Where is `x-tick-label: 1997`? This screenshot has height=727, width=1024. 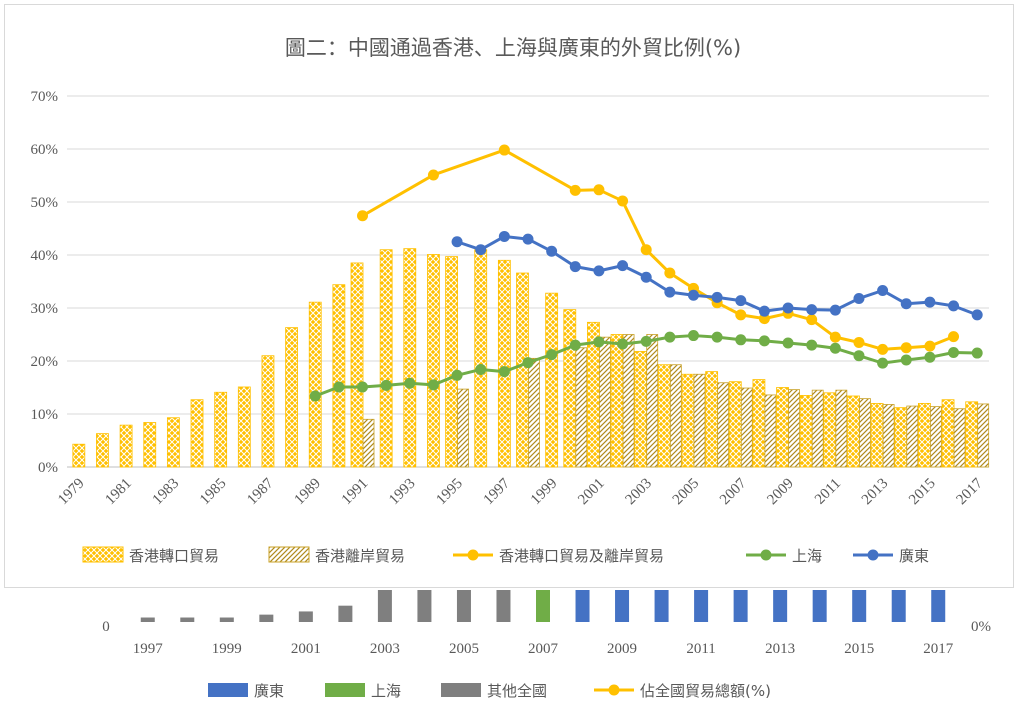
x-tick-label: 1997 is located at coordinates (497, 491).